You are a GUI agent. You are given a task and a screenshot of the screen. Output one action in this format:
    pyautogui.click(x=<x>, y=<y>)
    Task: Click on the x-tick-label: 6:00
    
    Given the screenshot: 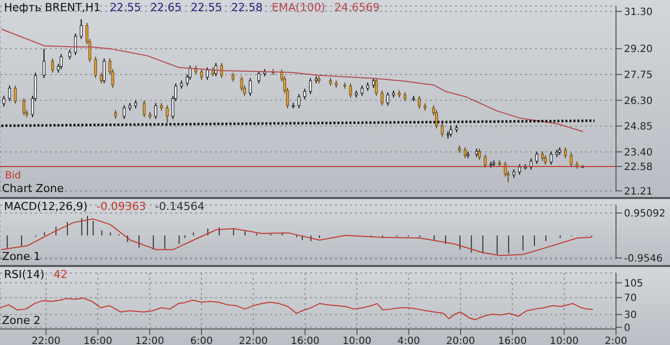 What is the action you would take?
    pyautogui.click(x=201, y=340)
    